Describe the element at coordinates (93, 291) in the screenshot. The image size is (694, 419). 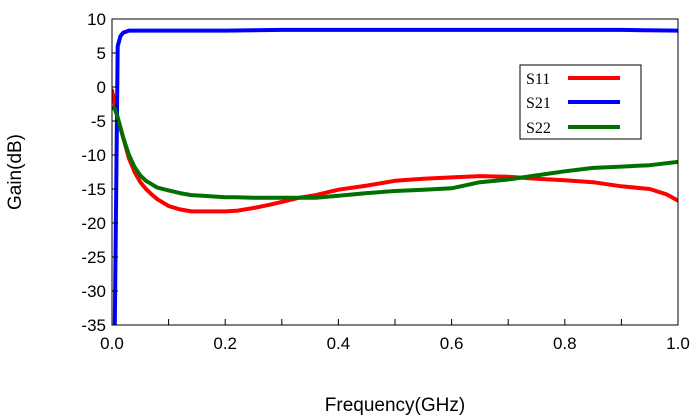
I see `y-tick-label: -30` at that location.